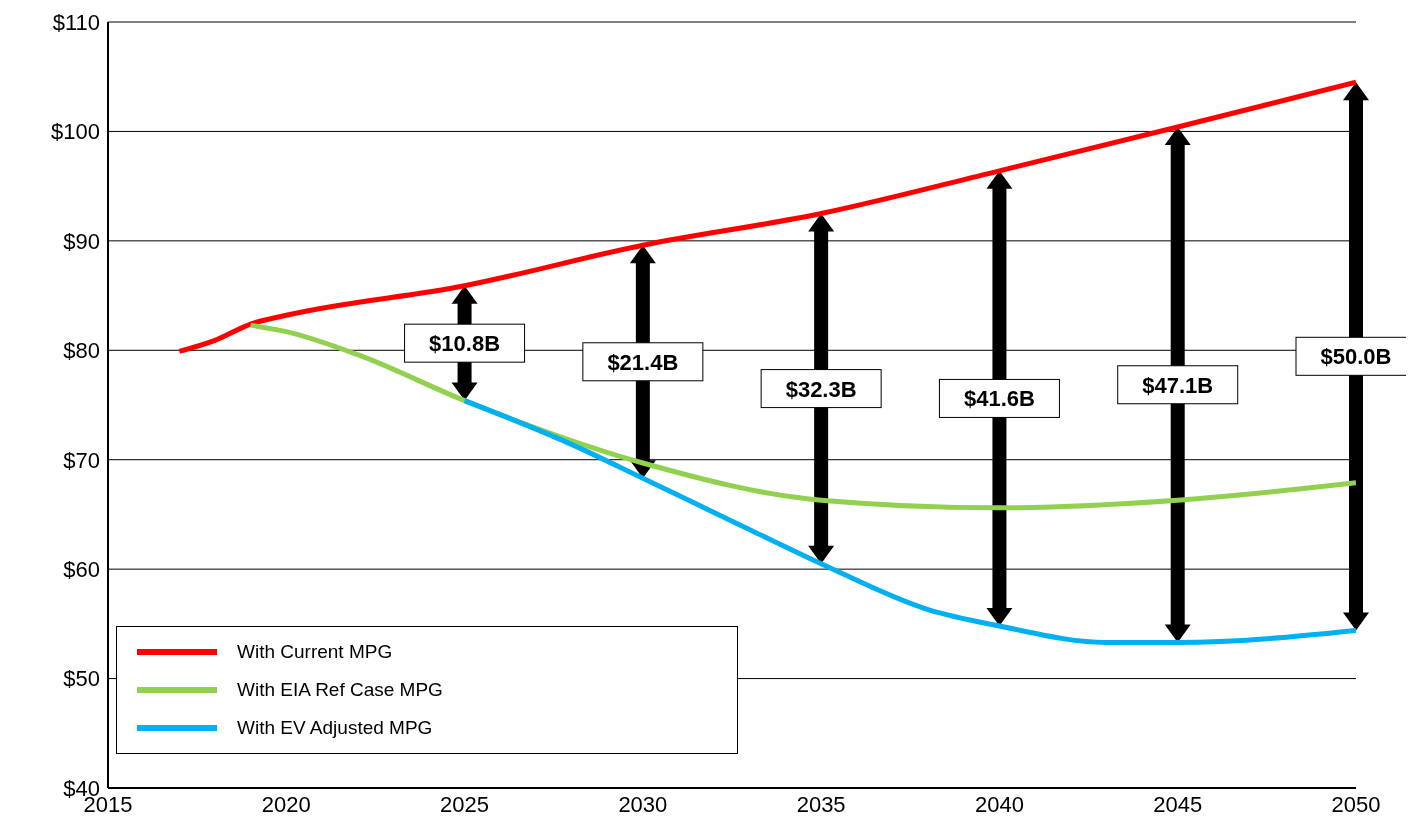  Describe the element at coordinates (75, 132) in the screenshot. I see `y-tick-label: $100` at that location.